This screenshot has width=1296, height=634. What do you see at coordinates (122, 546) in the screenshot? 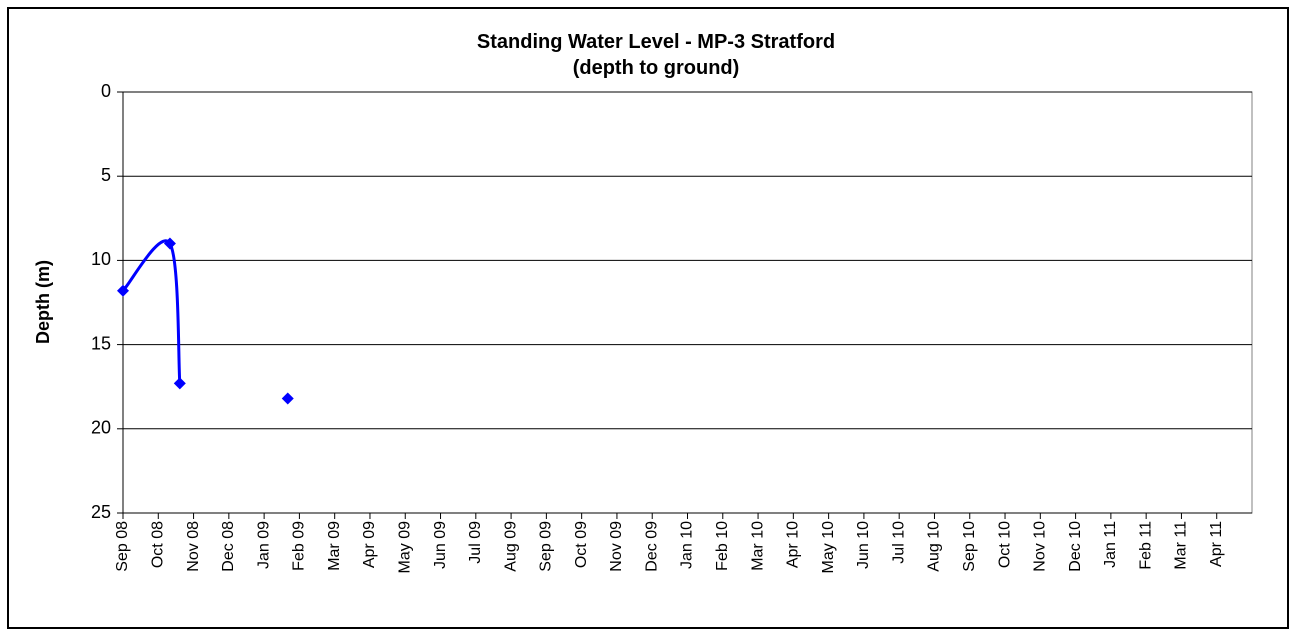
I see `x-tick-label: Sep 08` at bounding box center [122, 546].